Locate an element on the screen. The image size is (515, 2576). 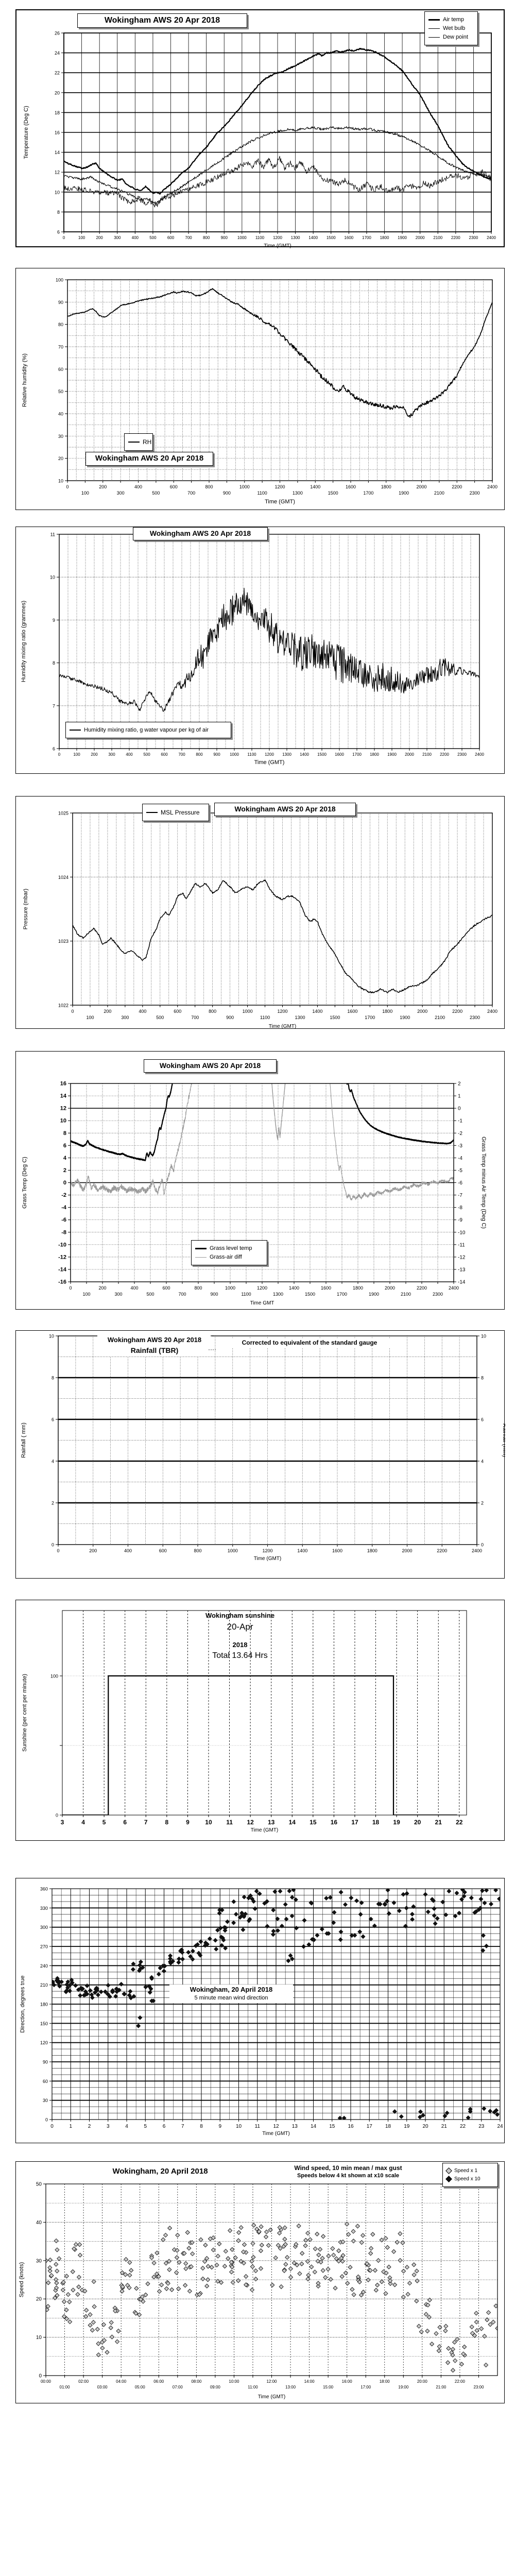
svg-text: 16 is located at coordinates (351, 2126).